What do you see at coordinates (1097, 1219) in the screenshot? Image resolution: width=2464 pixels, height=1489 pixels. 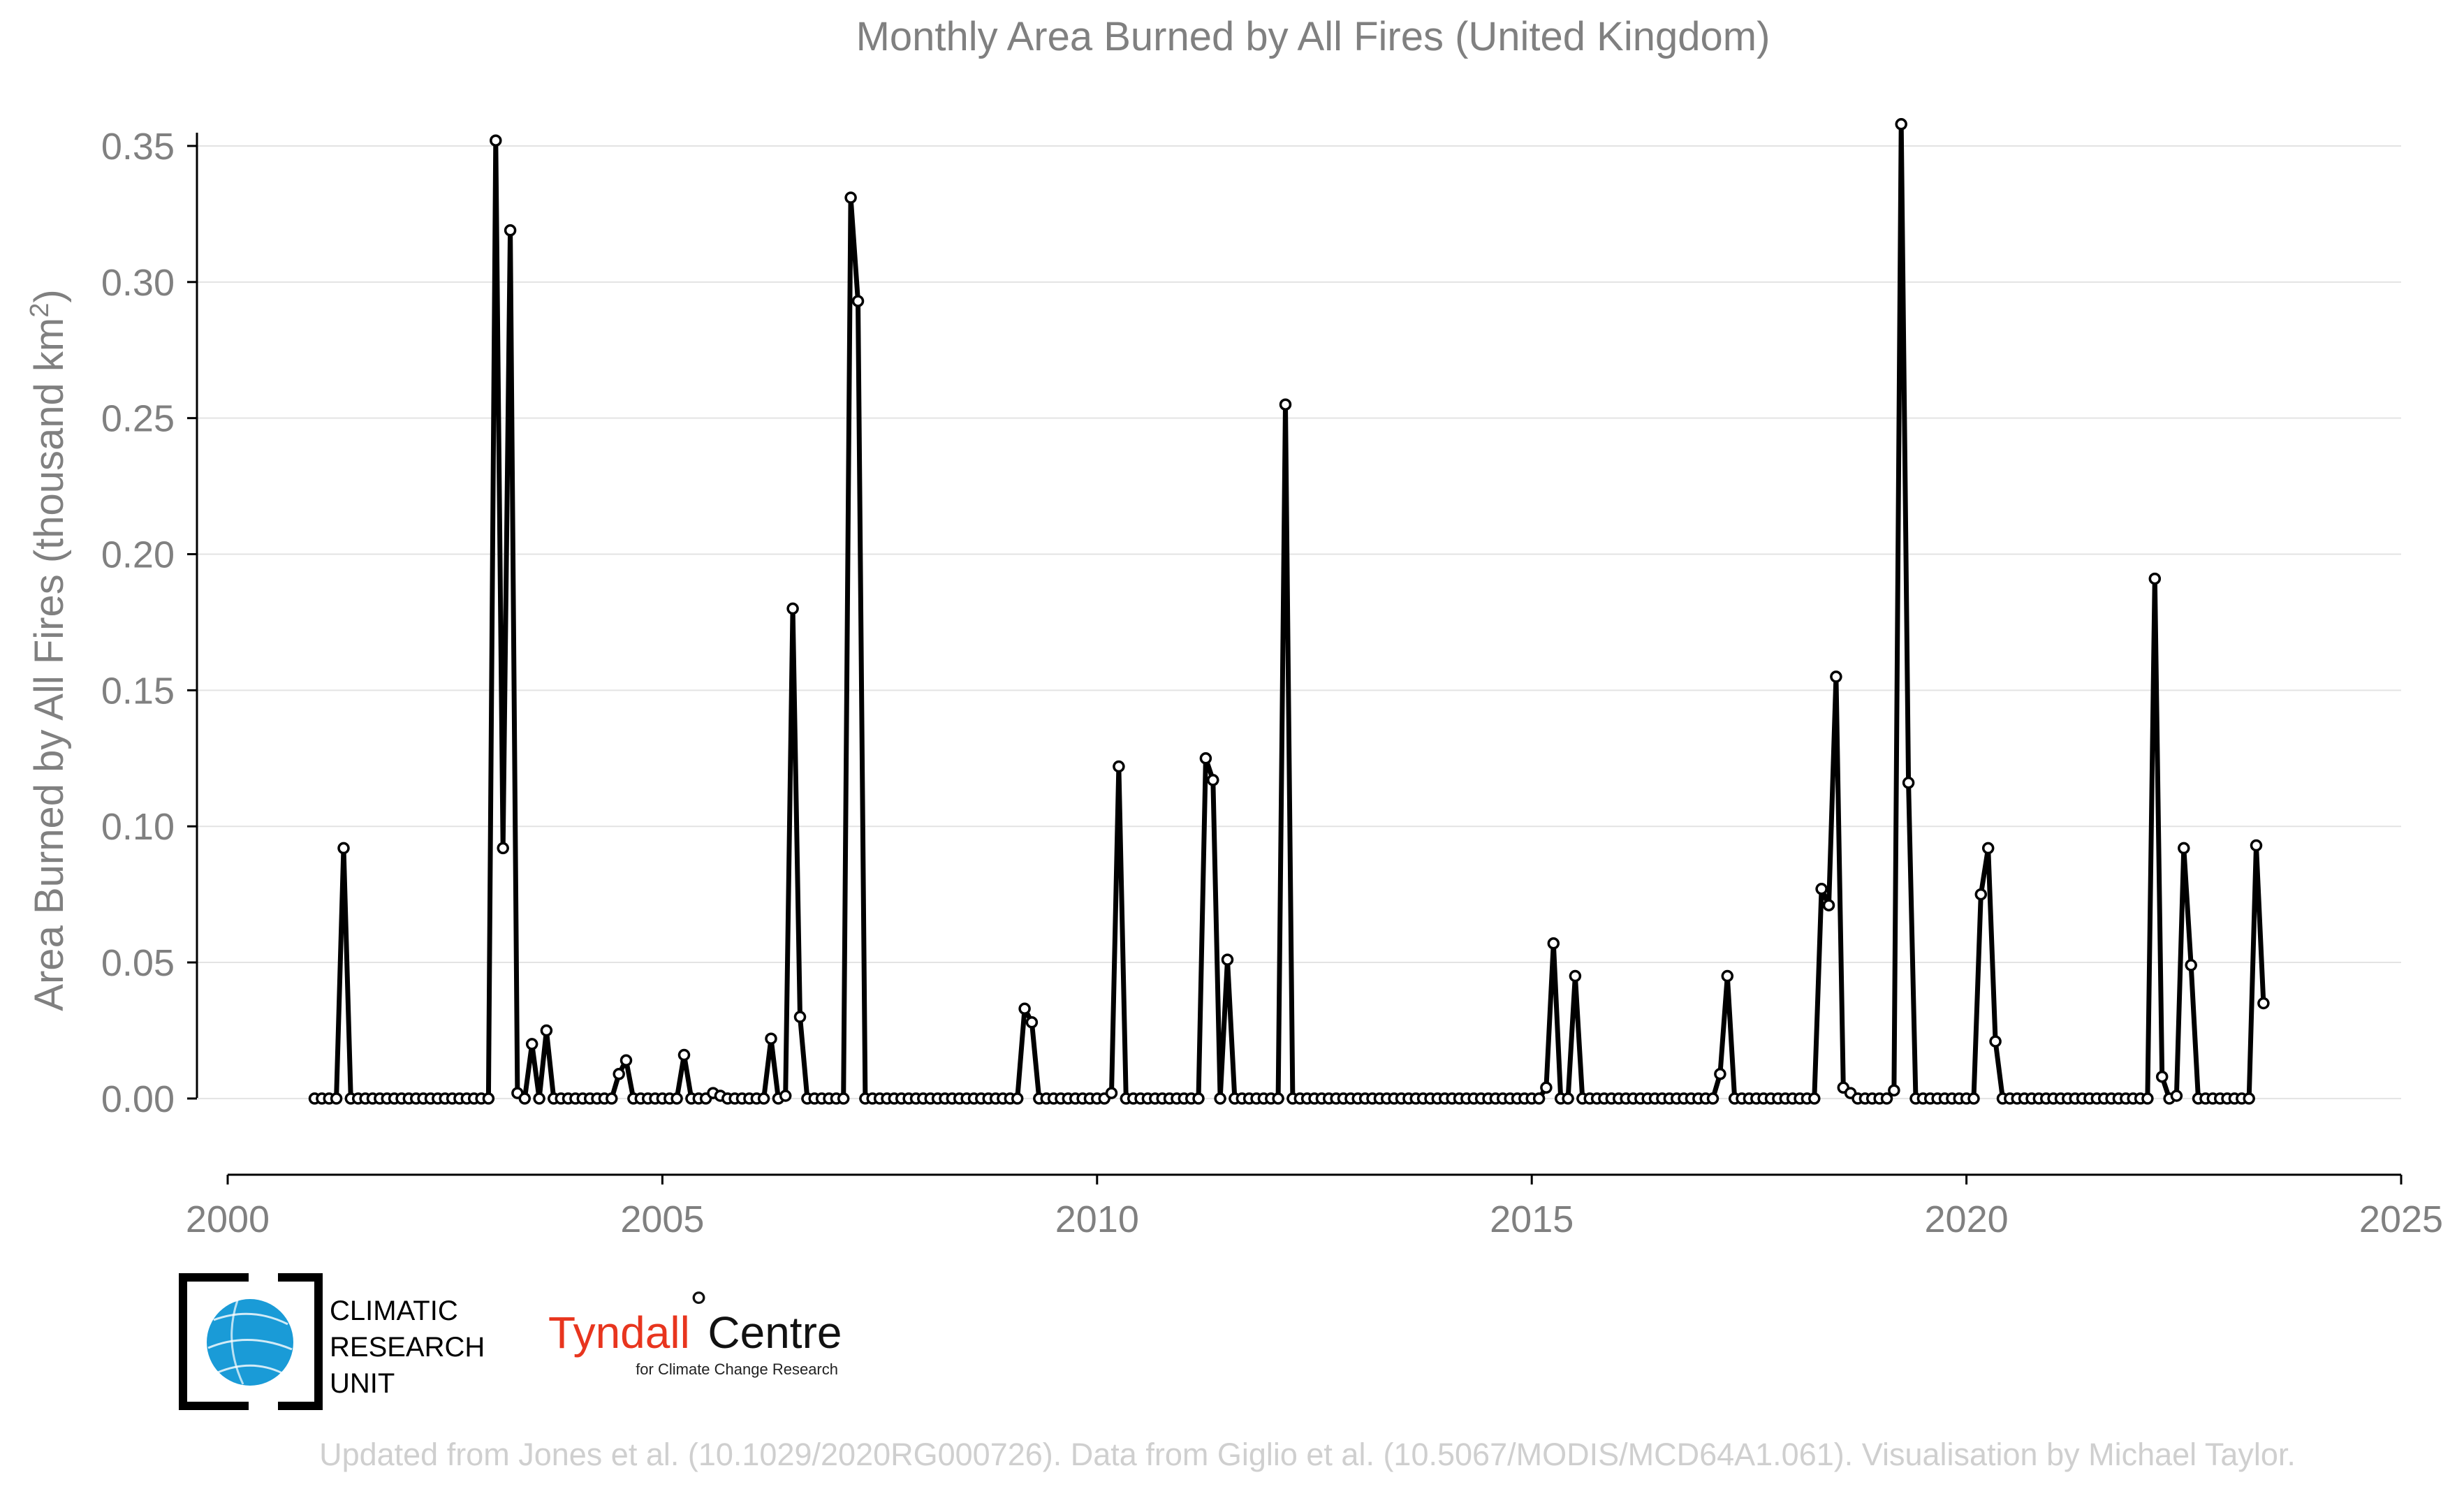 I see `x-tick-label: 2010` at bounding box center [1097, 1219].